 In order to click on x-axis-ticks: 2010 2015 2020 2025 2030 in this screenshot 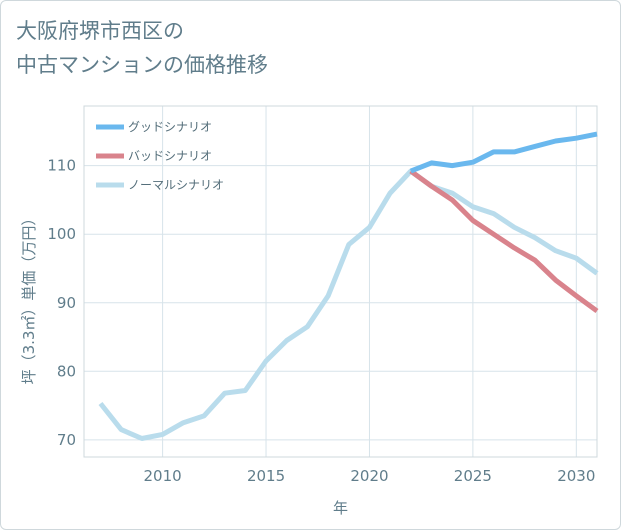, I will do `click(370, 476)`.